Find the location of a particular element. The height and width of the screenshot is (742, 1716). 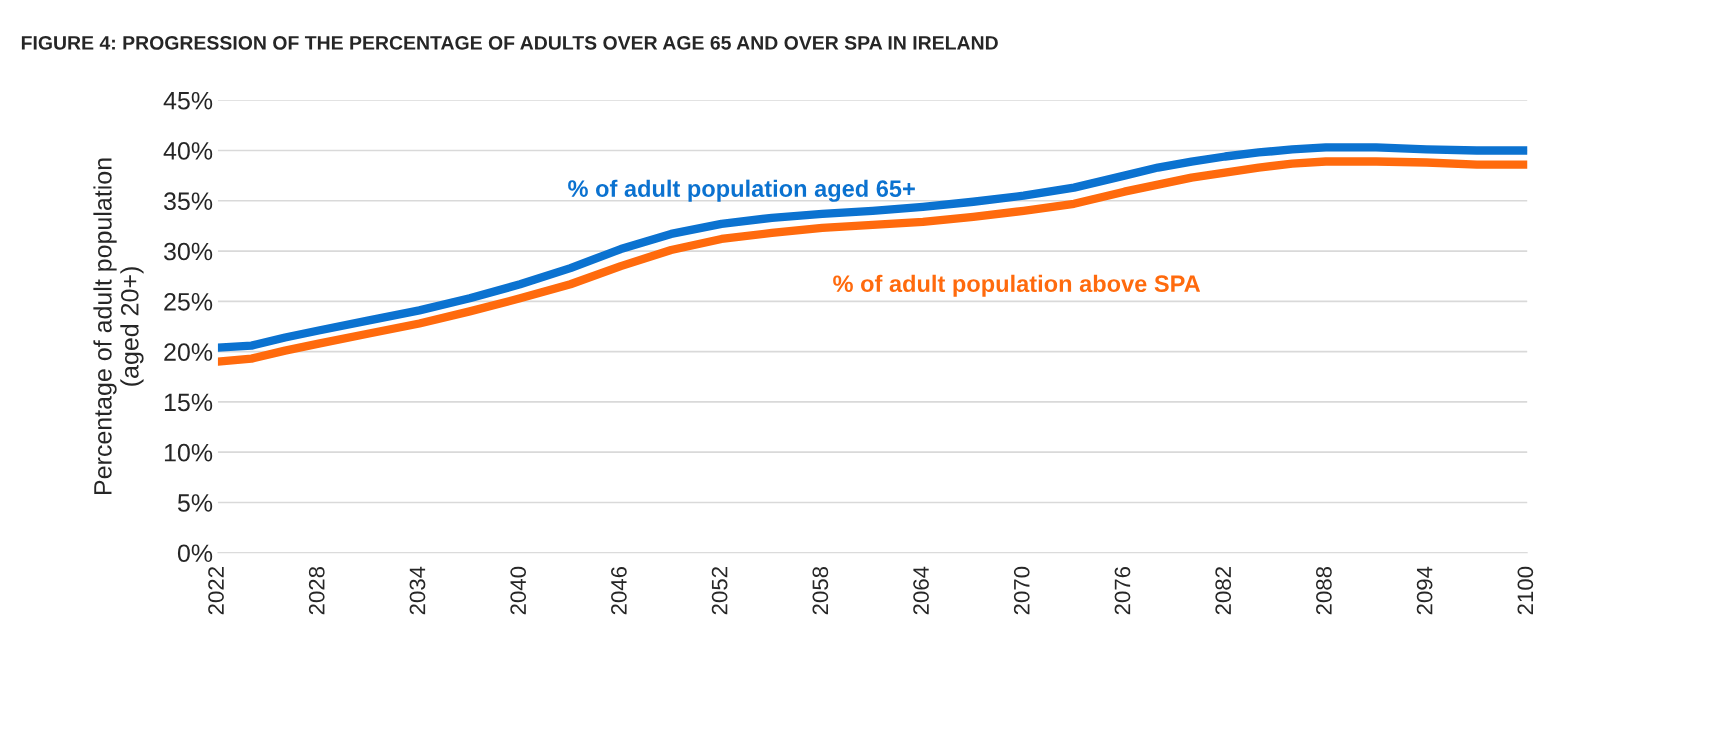

x-tick-label: 2094 is located at coordinates (1424, 590).